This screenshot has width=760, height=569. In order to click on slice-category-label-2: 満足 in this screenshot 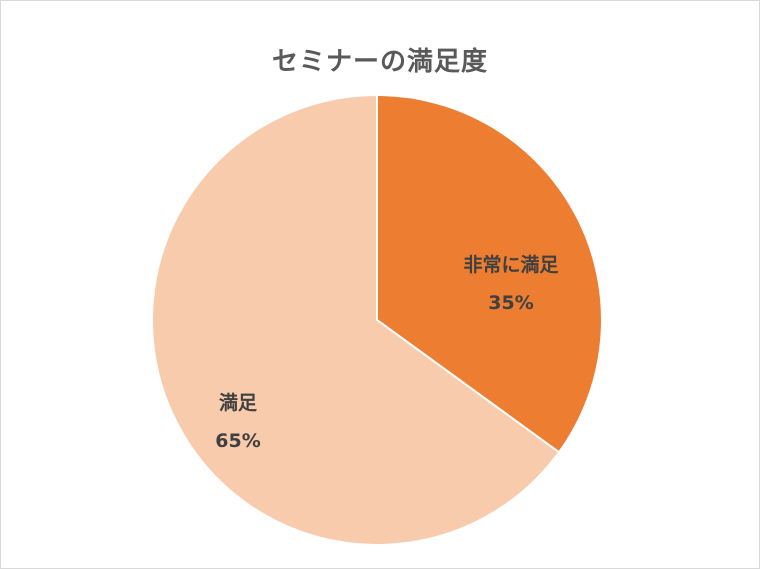, I will do `click(238, 403)`.